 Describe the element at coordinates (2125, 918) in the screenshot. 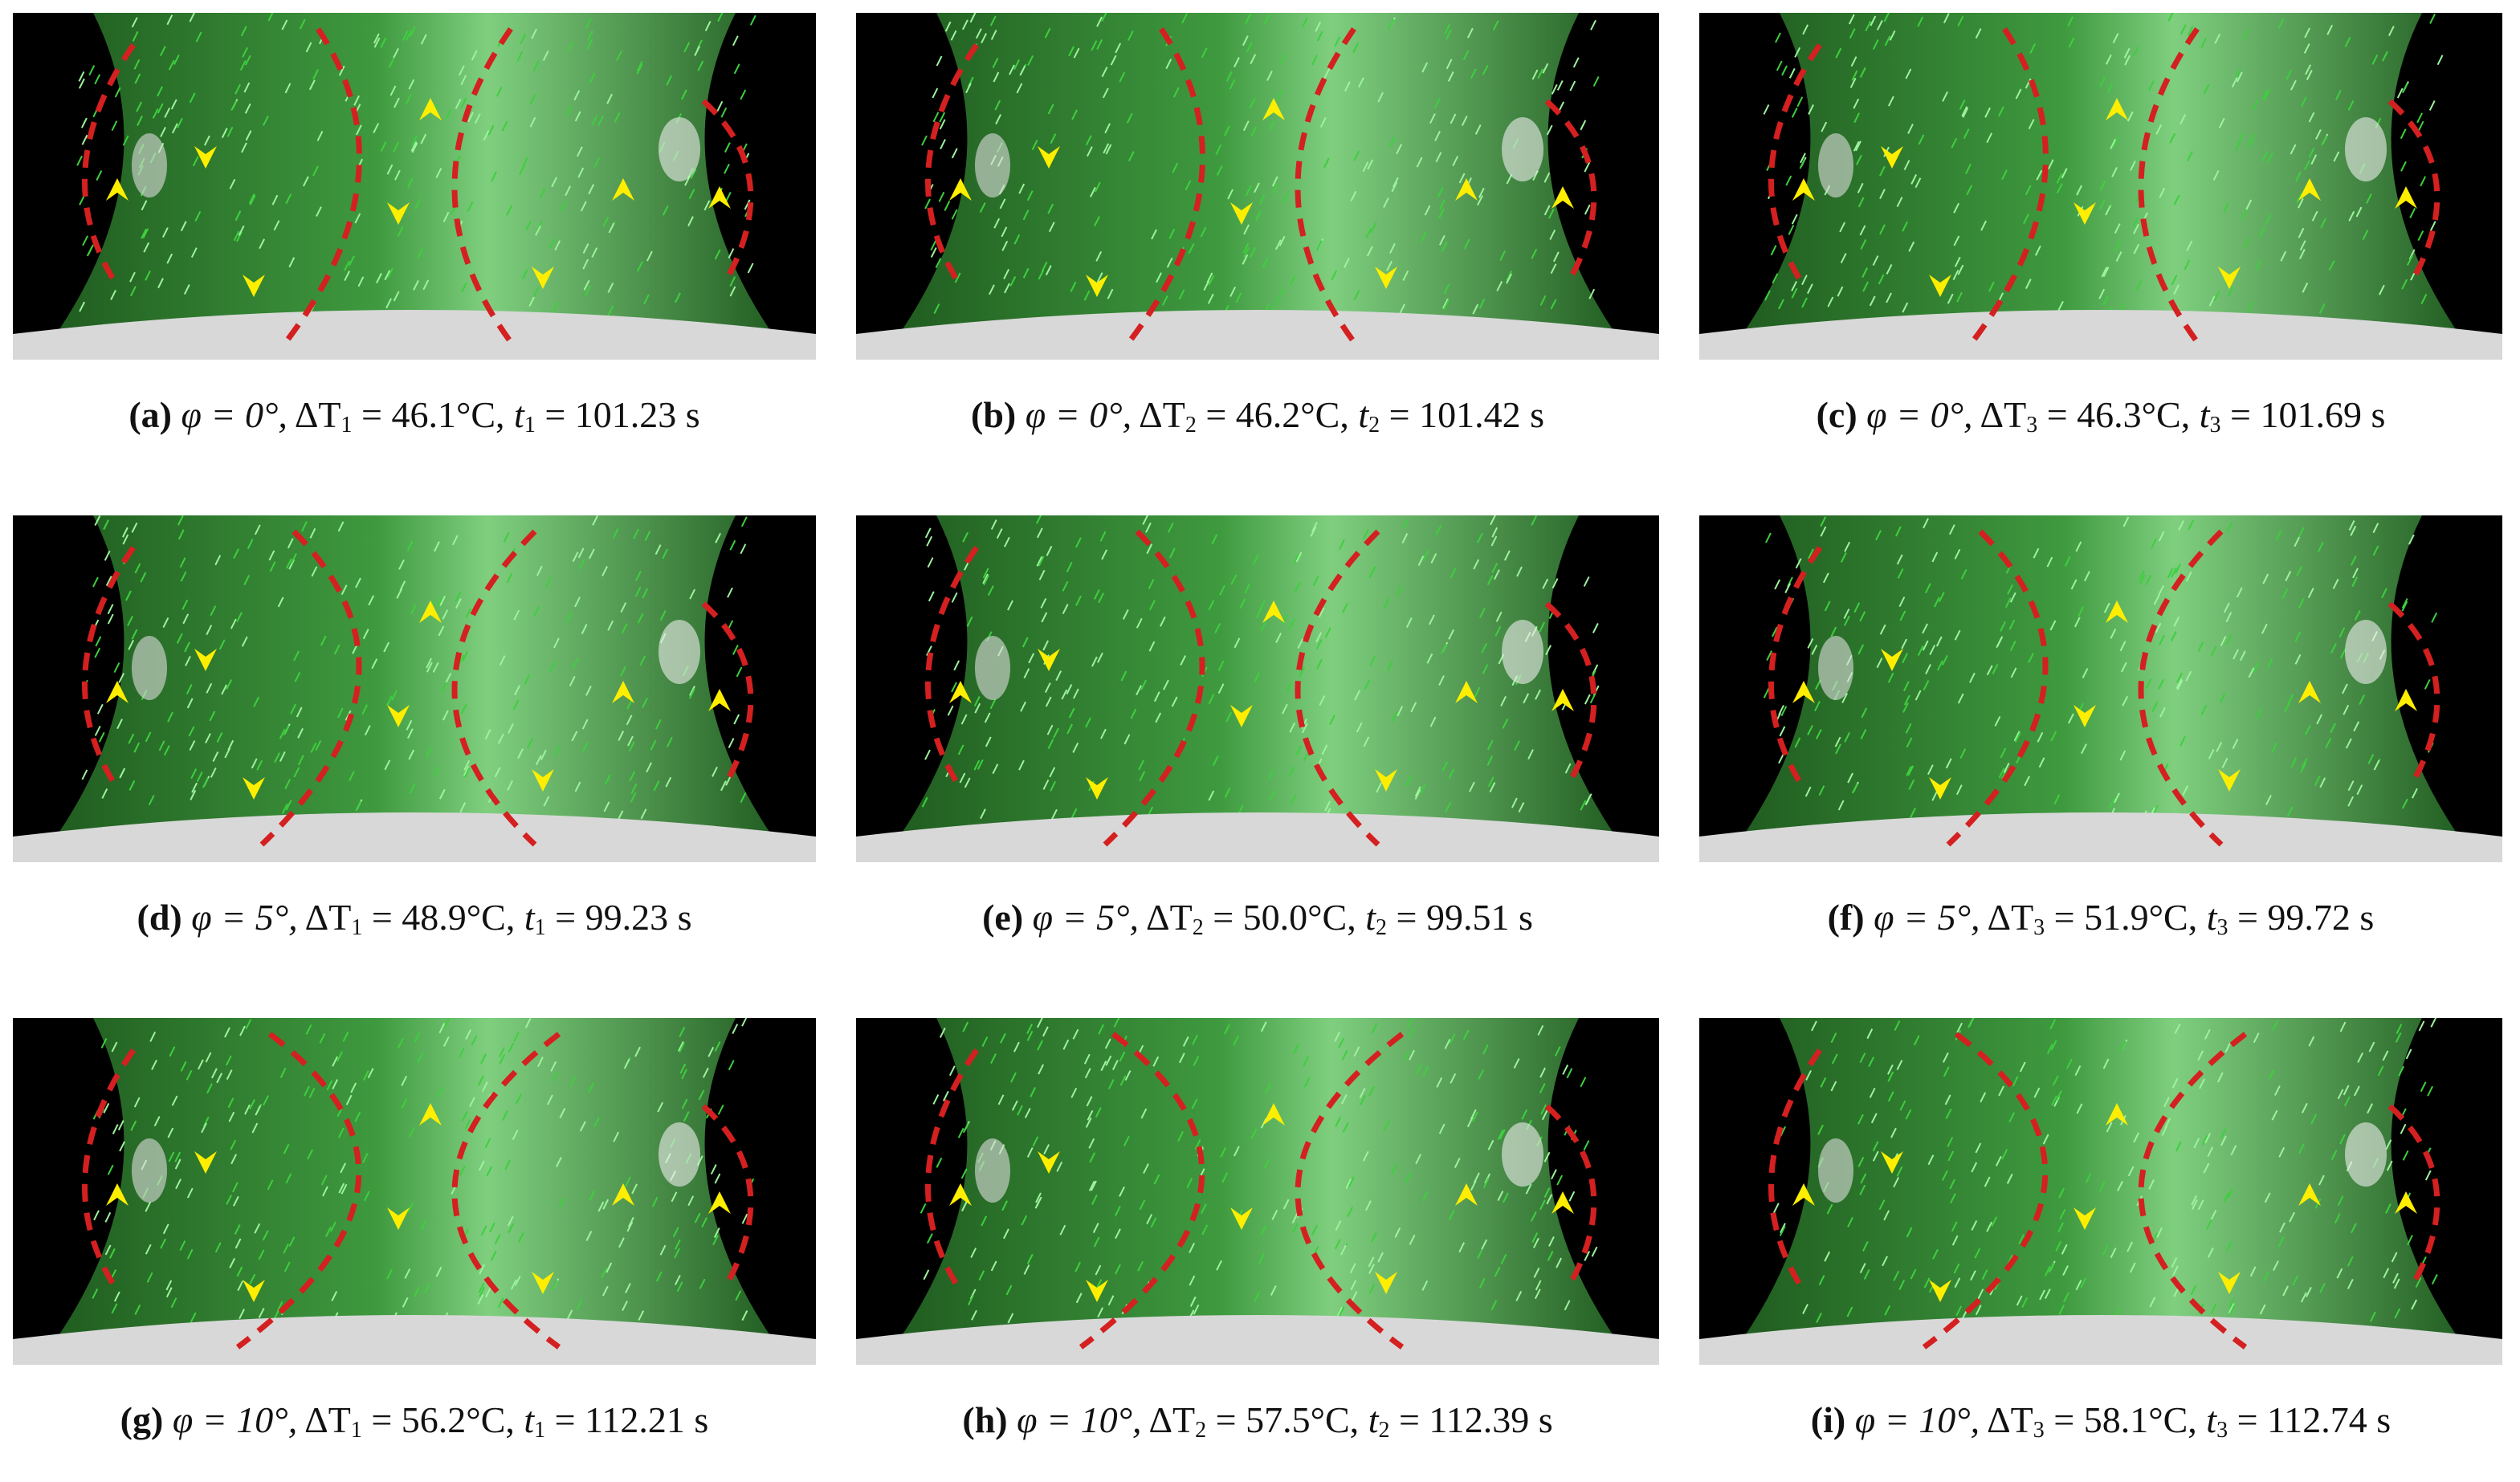

I see `delta-value: = 51.9°C,` at that location.